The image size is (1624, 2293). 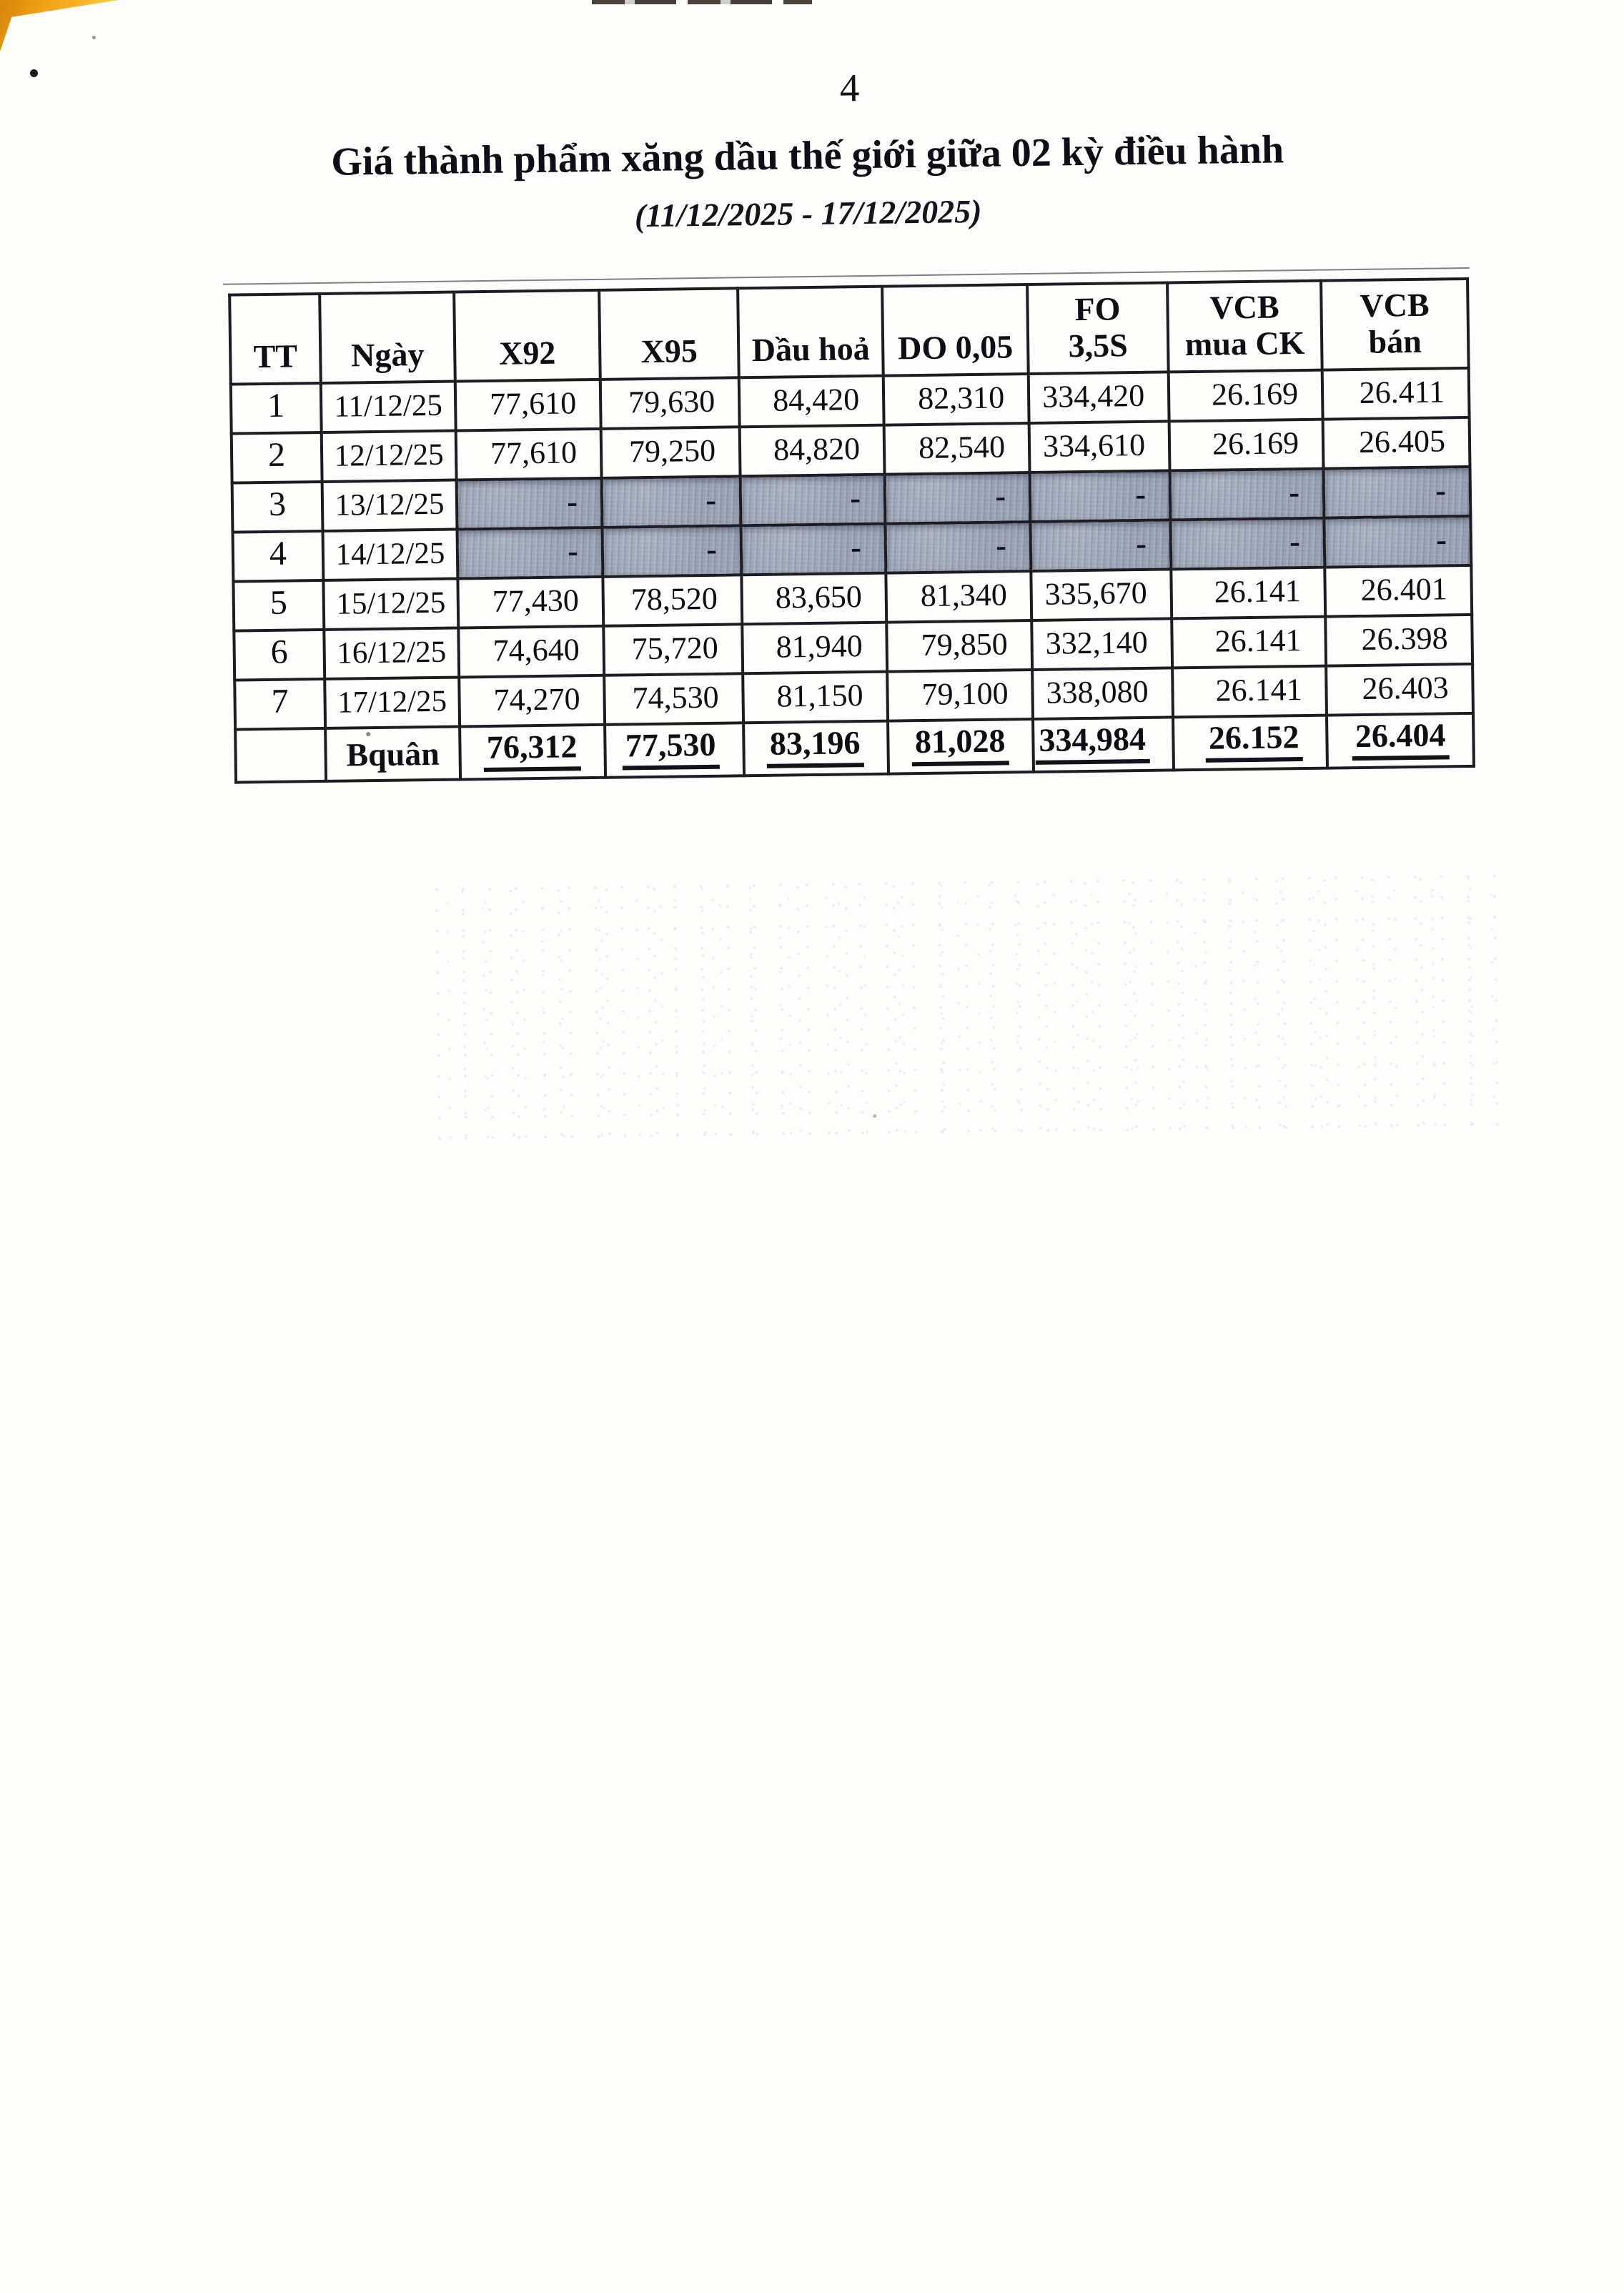 I want to click on cell-ngay: 16/12/25, so click(x=392, y=653).